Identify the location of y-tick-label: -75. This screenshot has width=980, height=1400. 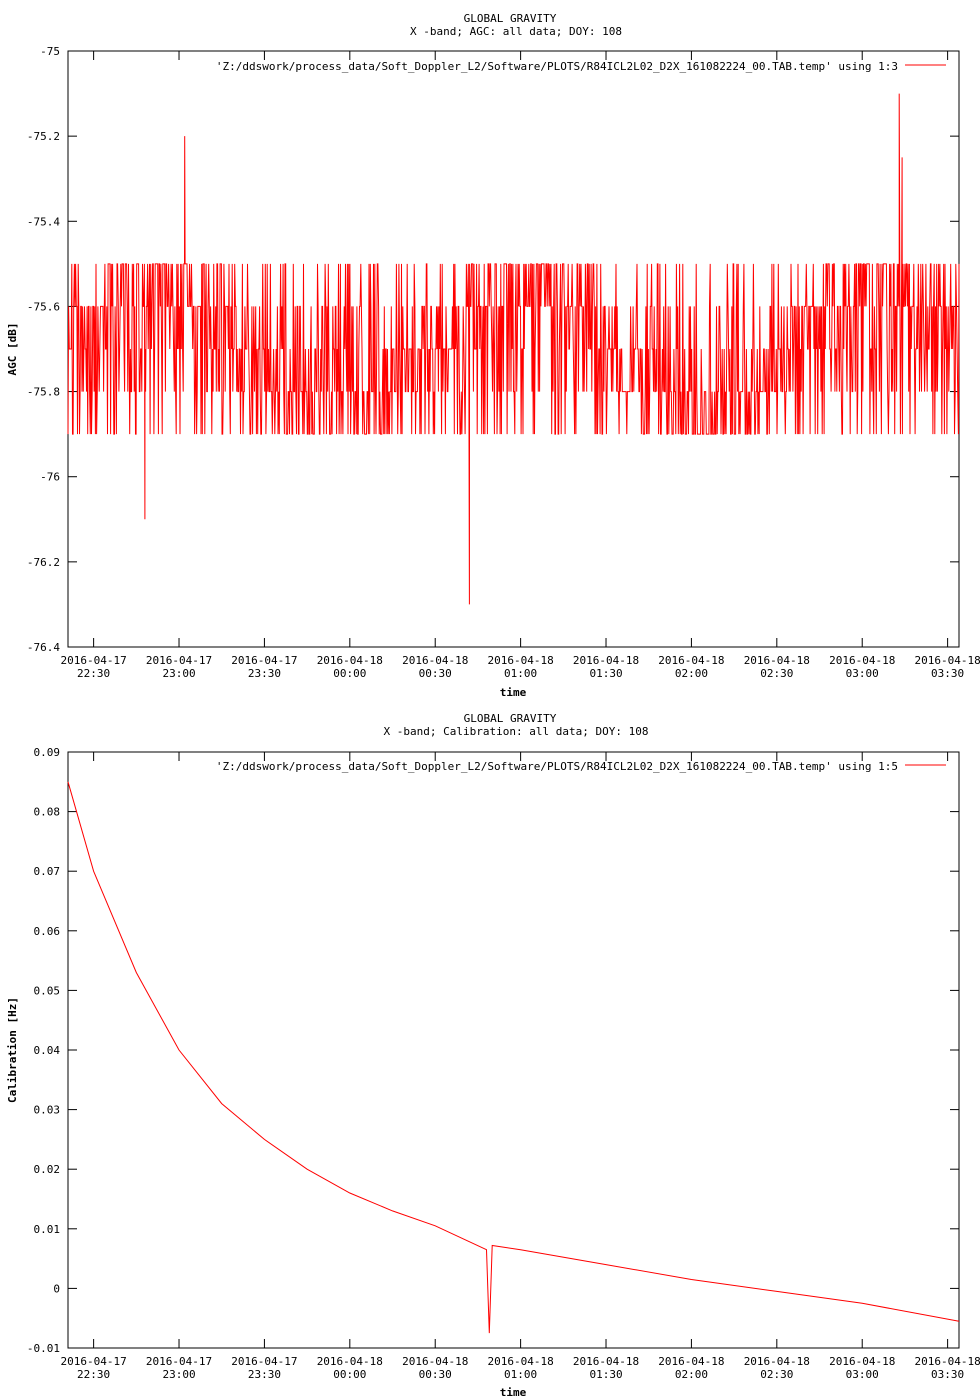
(50, 51).